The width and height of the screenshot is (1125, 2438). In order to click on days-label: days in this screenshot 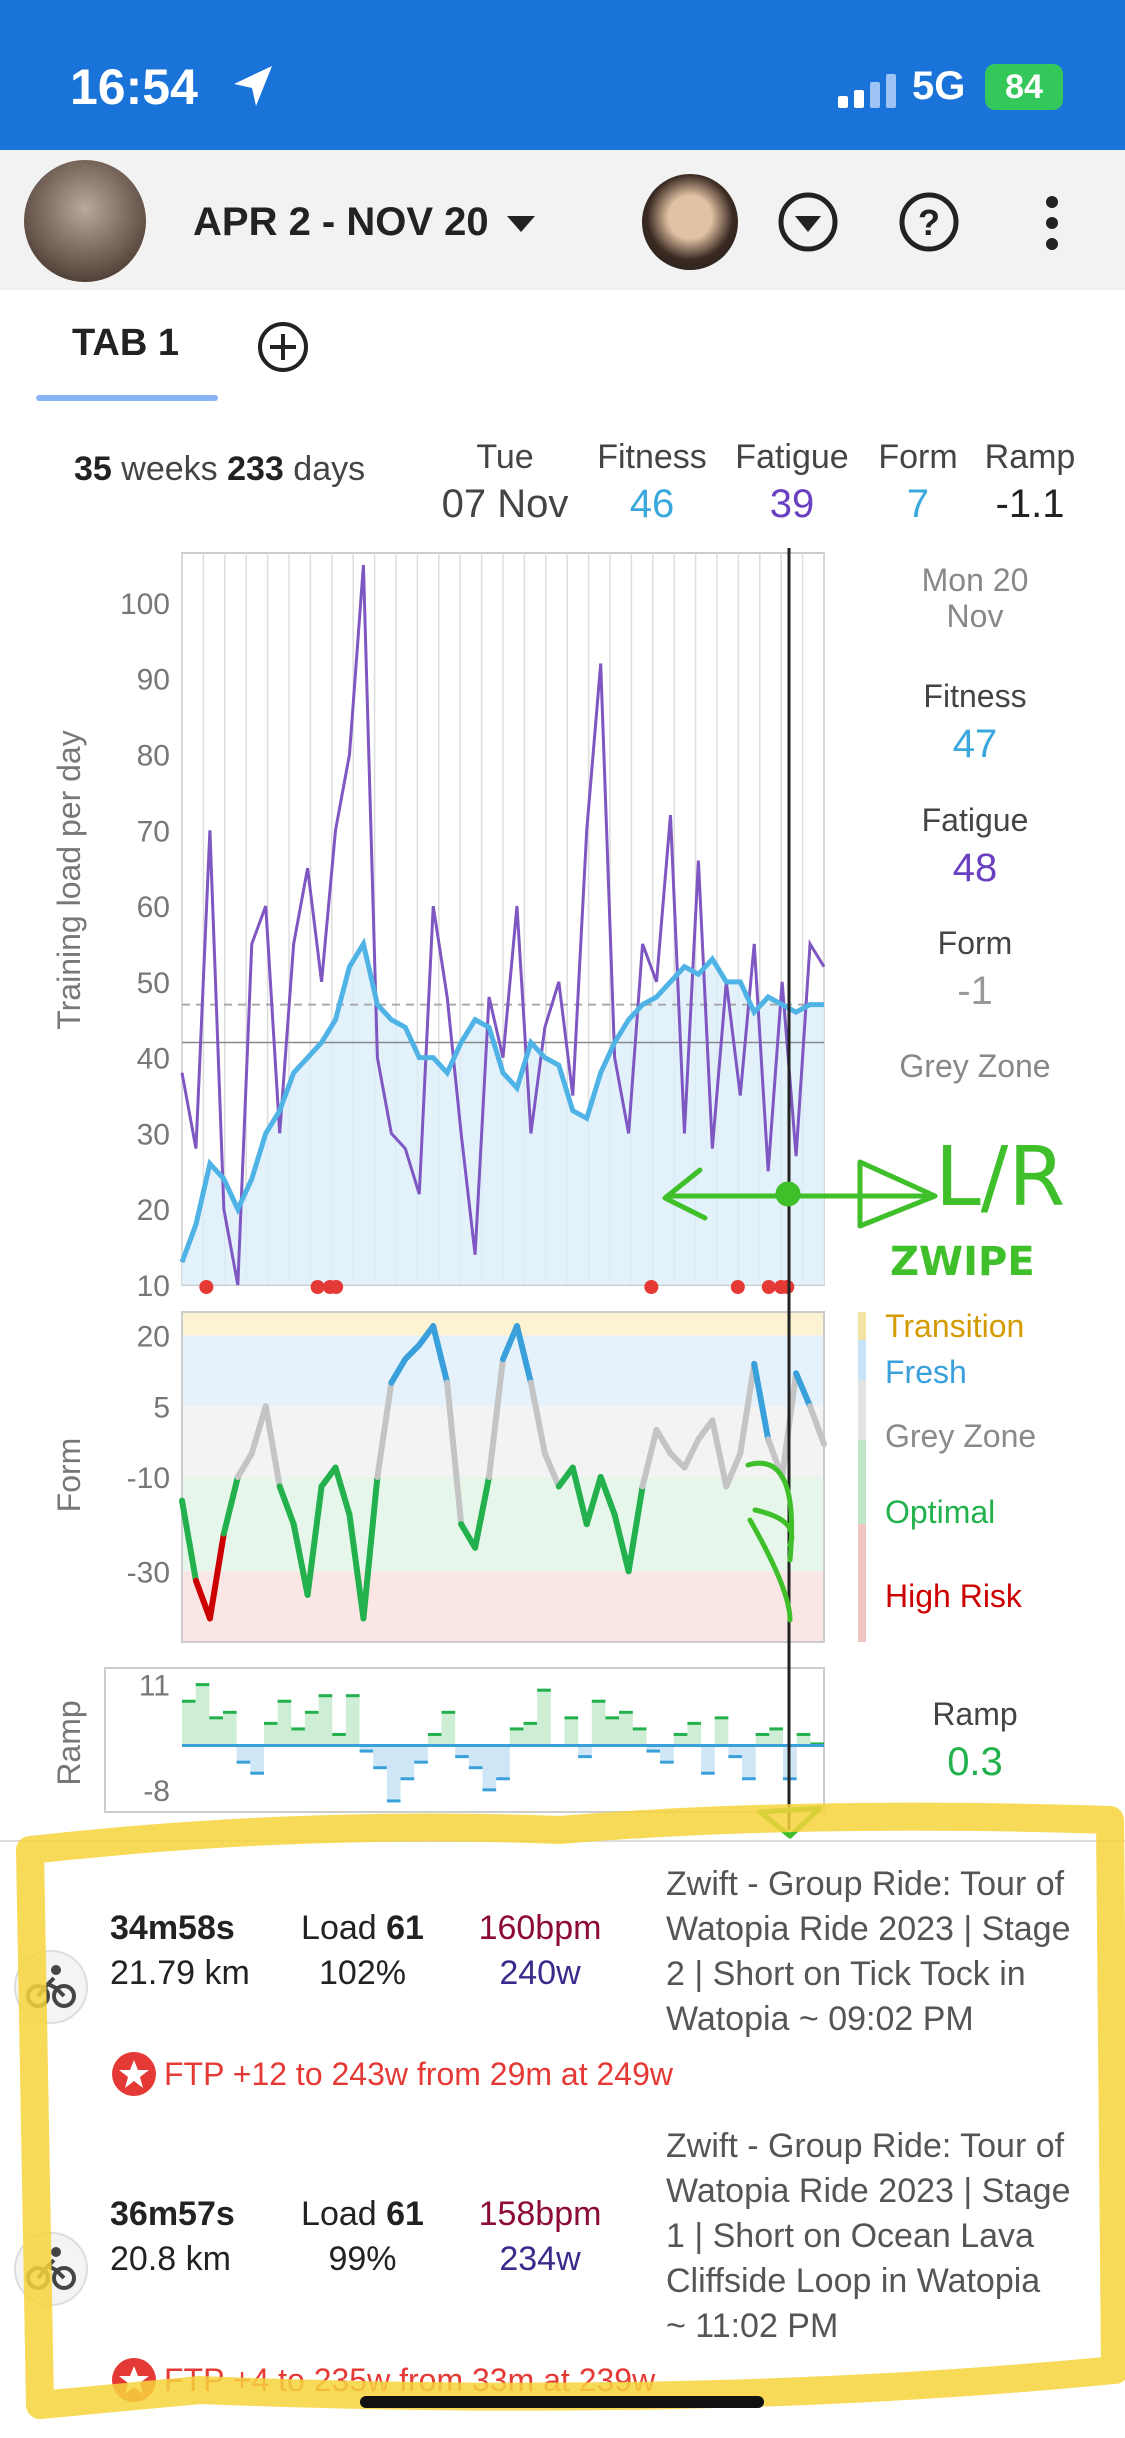, I will do `click(329, 469)`.